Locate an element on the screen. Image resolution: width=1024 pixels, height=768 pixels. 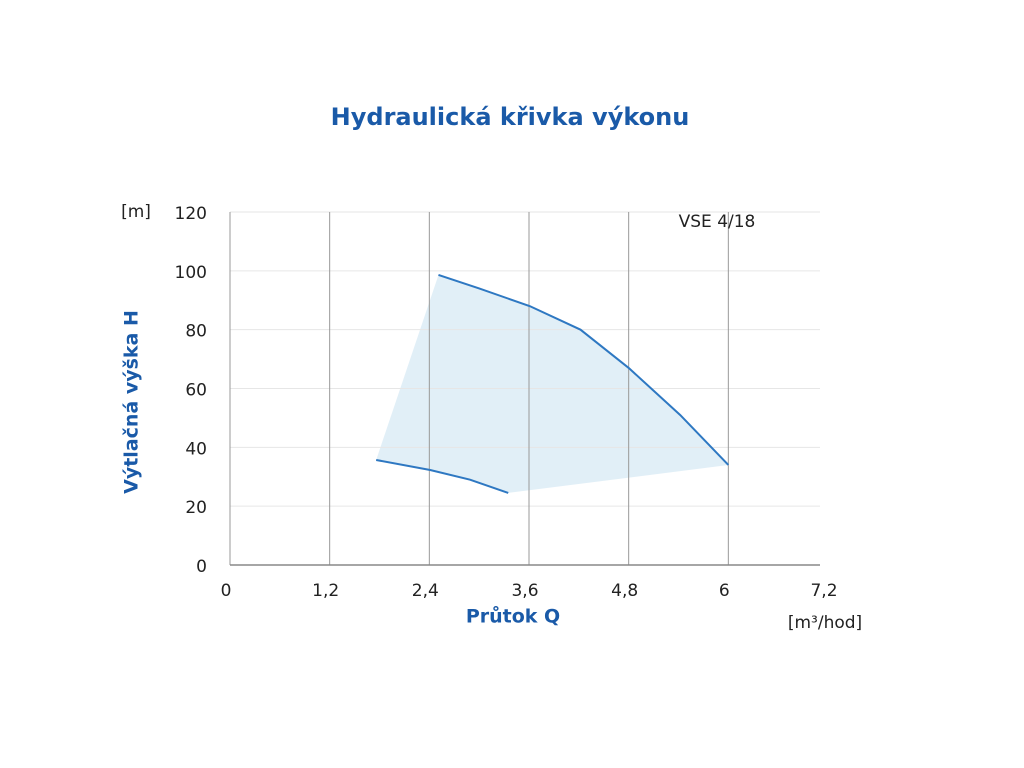
y-axis-title: Výtlačná výška H is located at coordinates (132, 402).